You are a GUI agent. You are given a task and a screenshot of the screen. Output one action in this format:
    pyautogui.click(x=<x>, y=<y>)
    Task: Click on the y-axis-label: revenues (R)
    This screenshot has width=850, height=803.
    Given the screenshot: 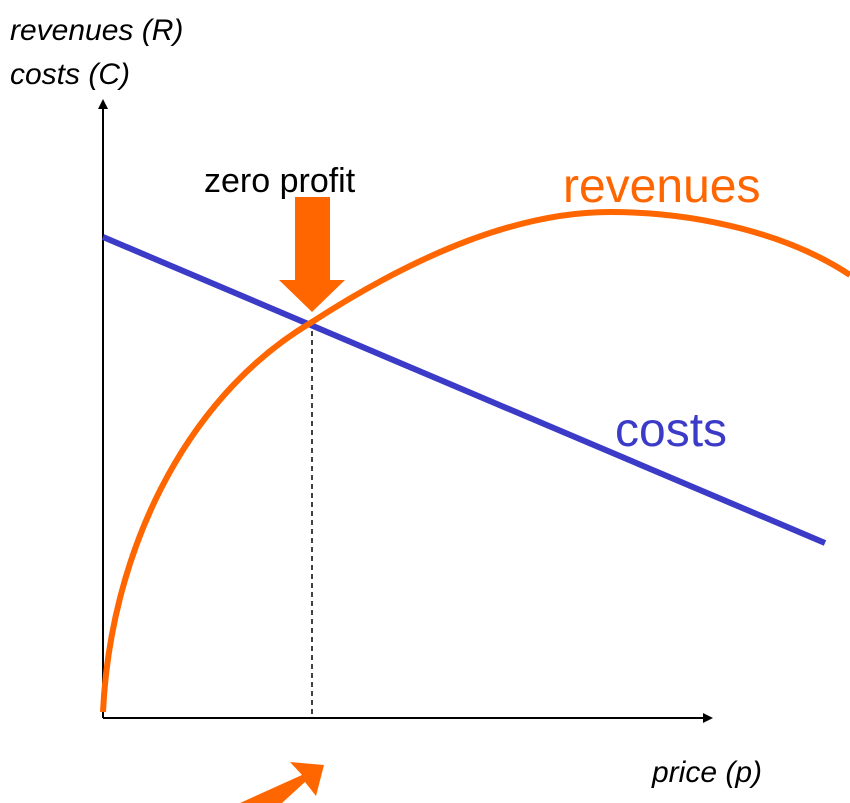 What is the action you would take?
    pyautogui.click(x=96, y=30)
    